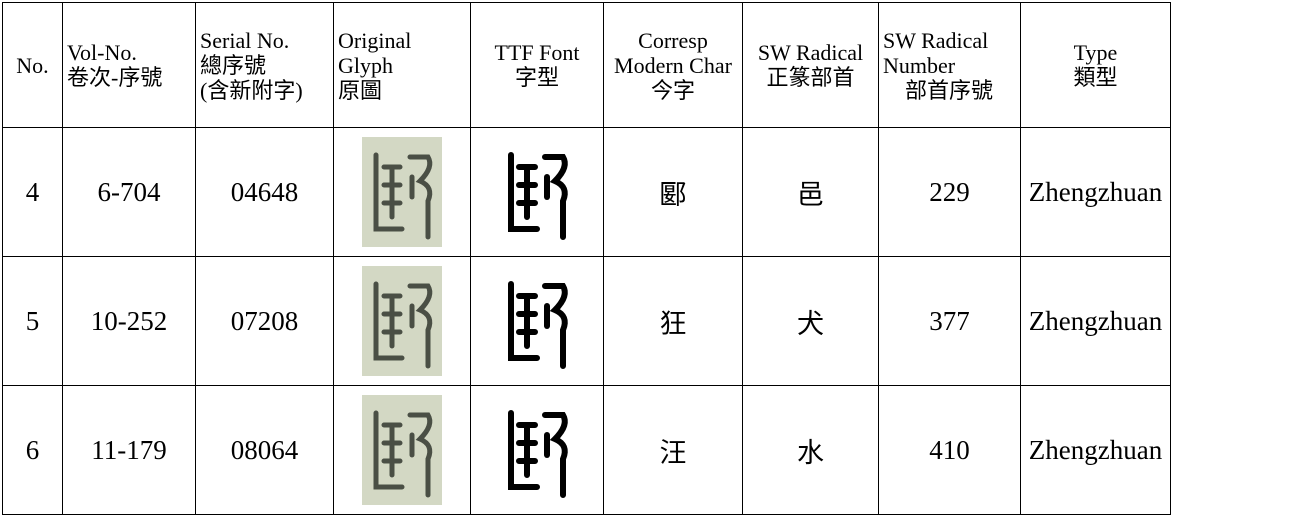  Describe the element at coordinates (949, 321) in the screenshot. I see `cell: 377` at that location.